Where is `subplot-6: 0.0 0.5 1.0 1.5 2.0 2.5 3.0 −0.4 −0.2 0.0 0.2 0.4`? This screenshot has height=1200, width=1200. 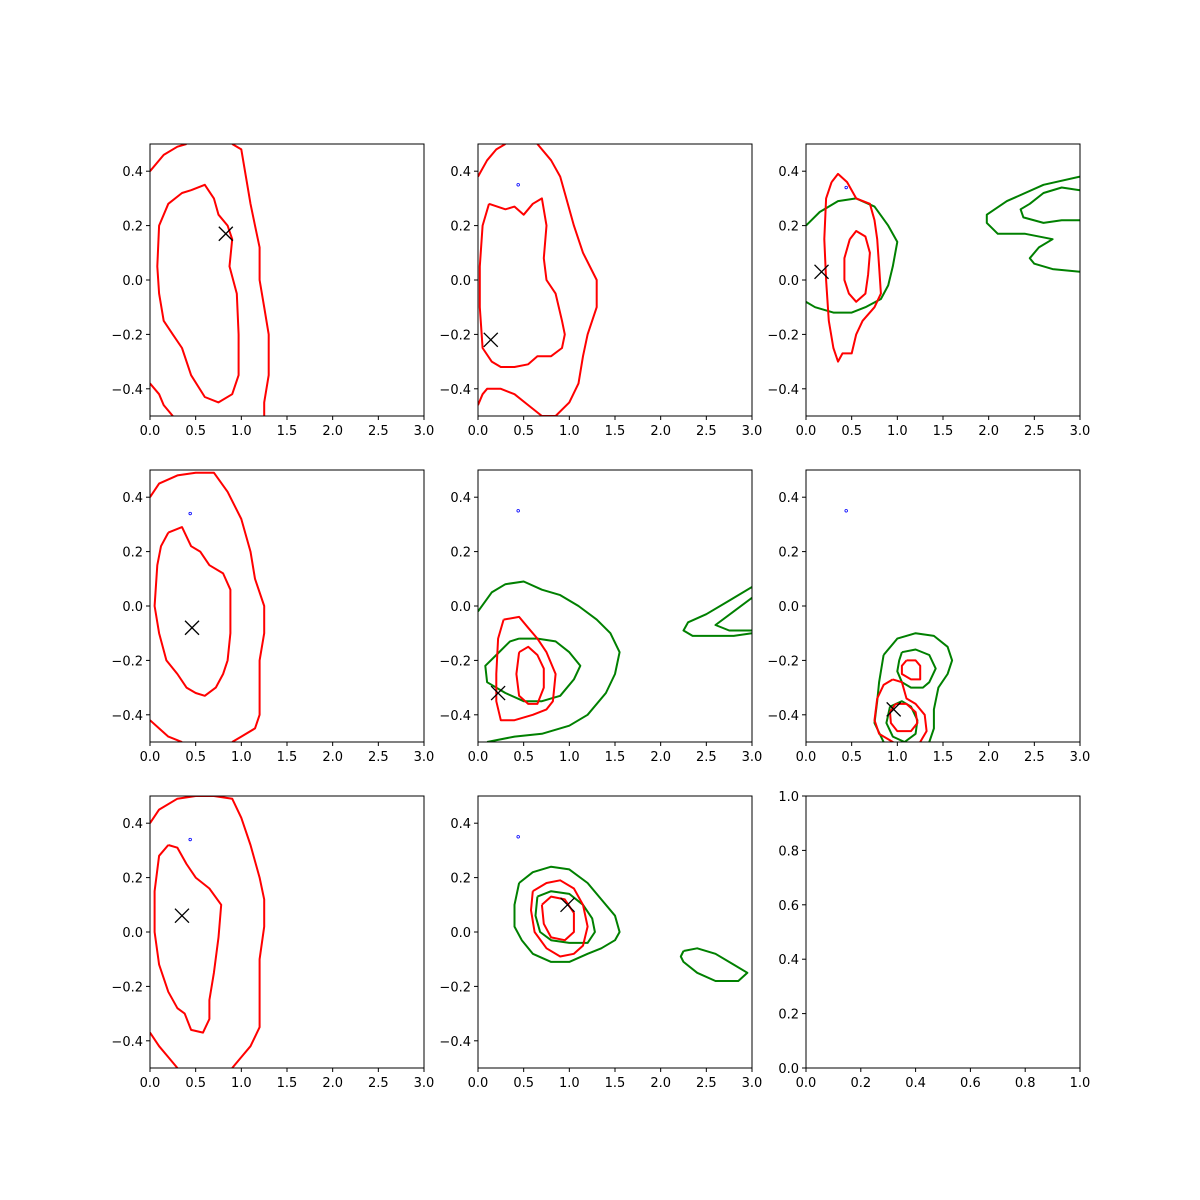
subplot-6: 0.0 0.5 1.0 1.5 2.0 2.5 3.0 −0.4 −0.2 0.0 0.2 0.4 is located at coordinates (928, 617).